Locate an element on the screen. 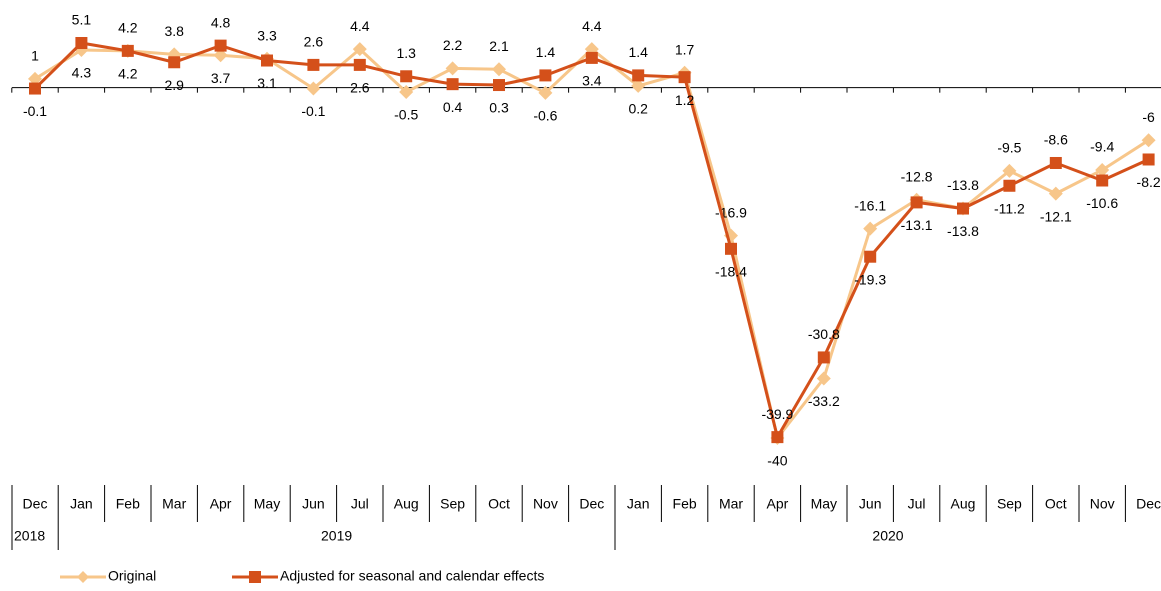  data-label: 1.2 is located at coordinates (685, 100).